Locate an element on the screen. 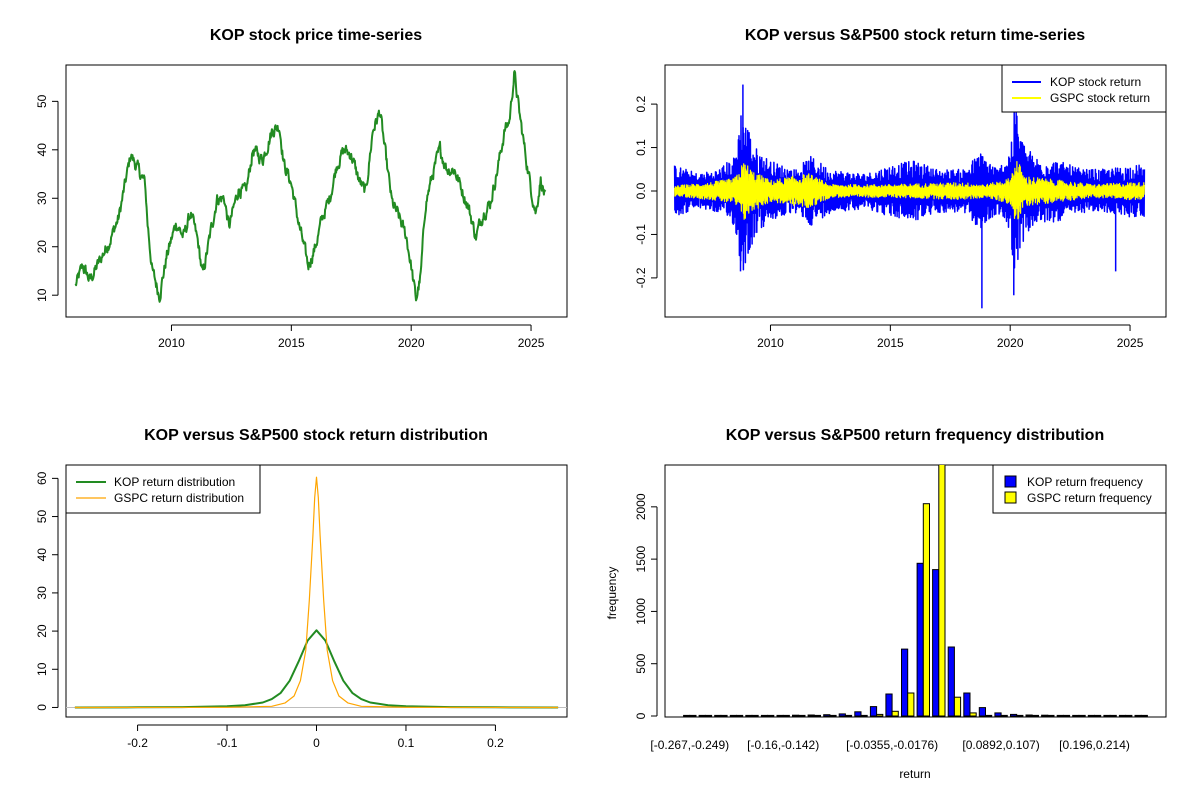  density-y-tick-label: 40 is located at coordinates (42, 555).